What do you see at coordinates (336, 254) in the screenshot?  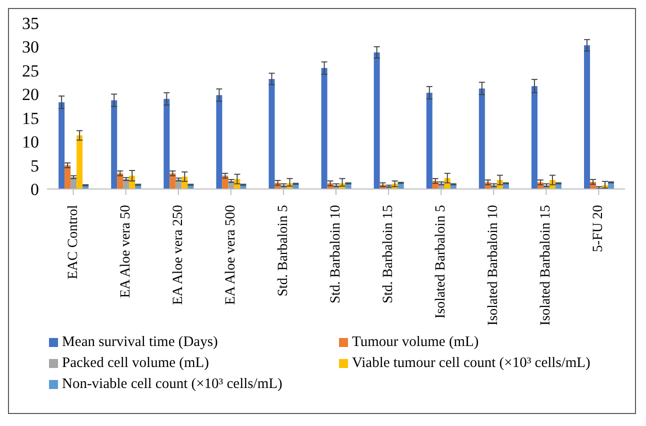 I see `x-tick-label: Std. Barbaloin 10` at bounding box center [336, 254].